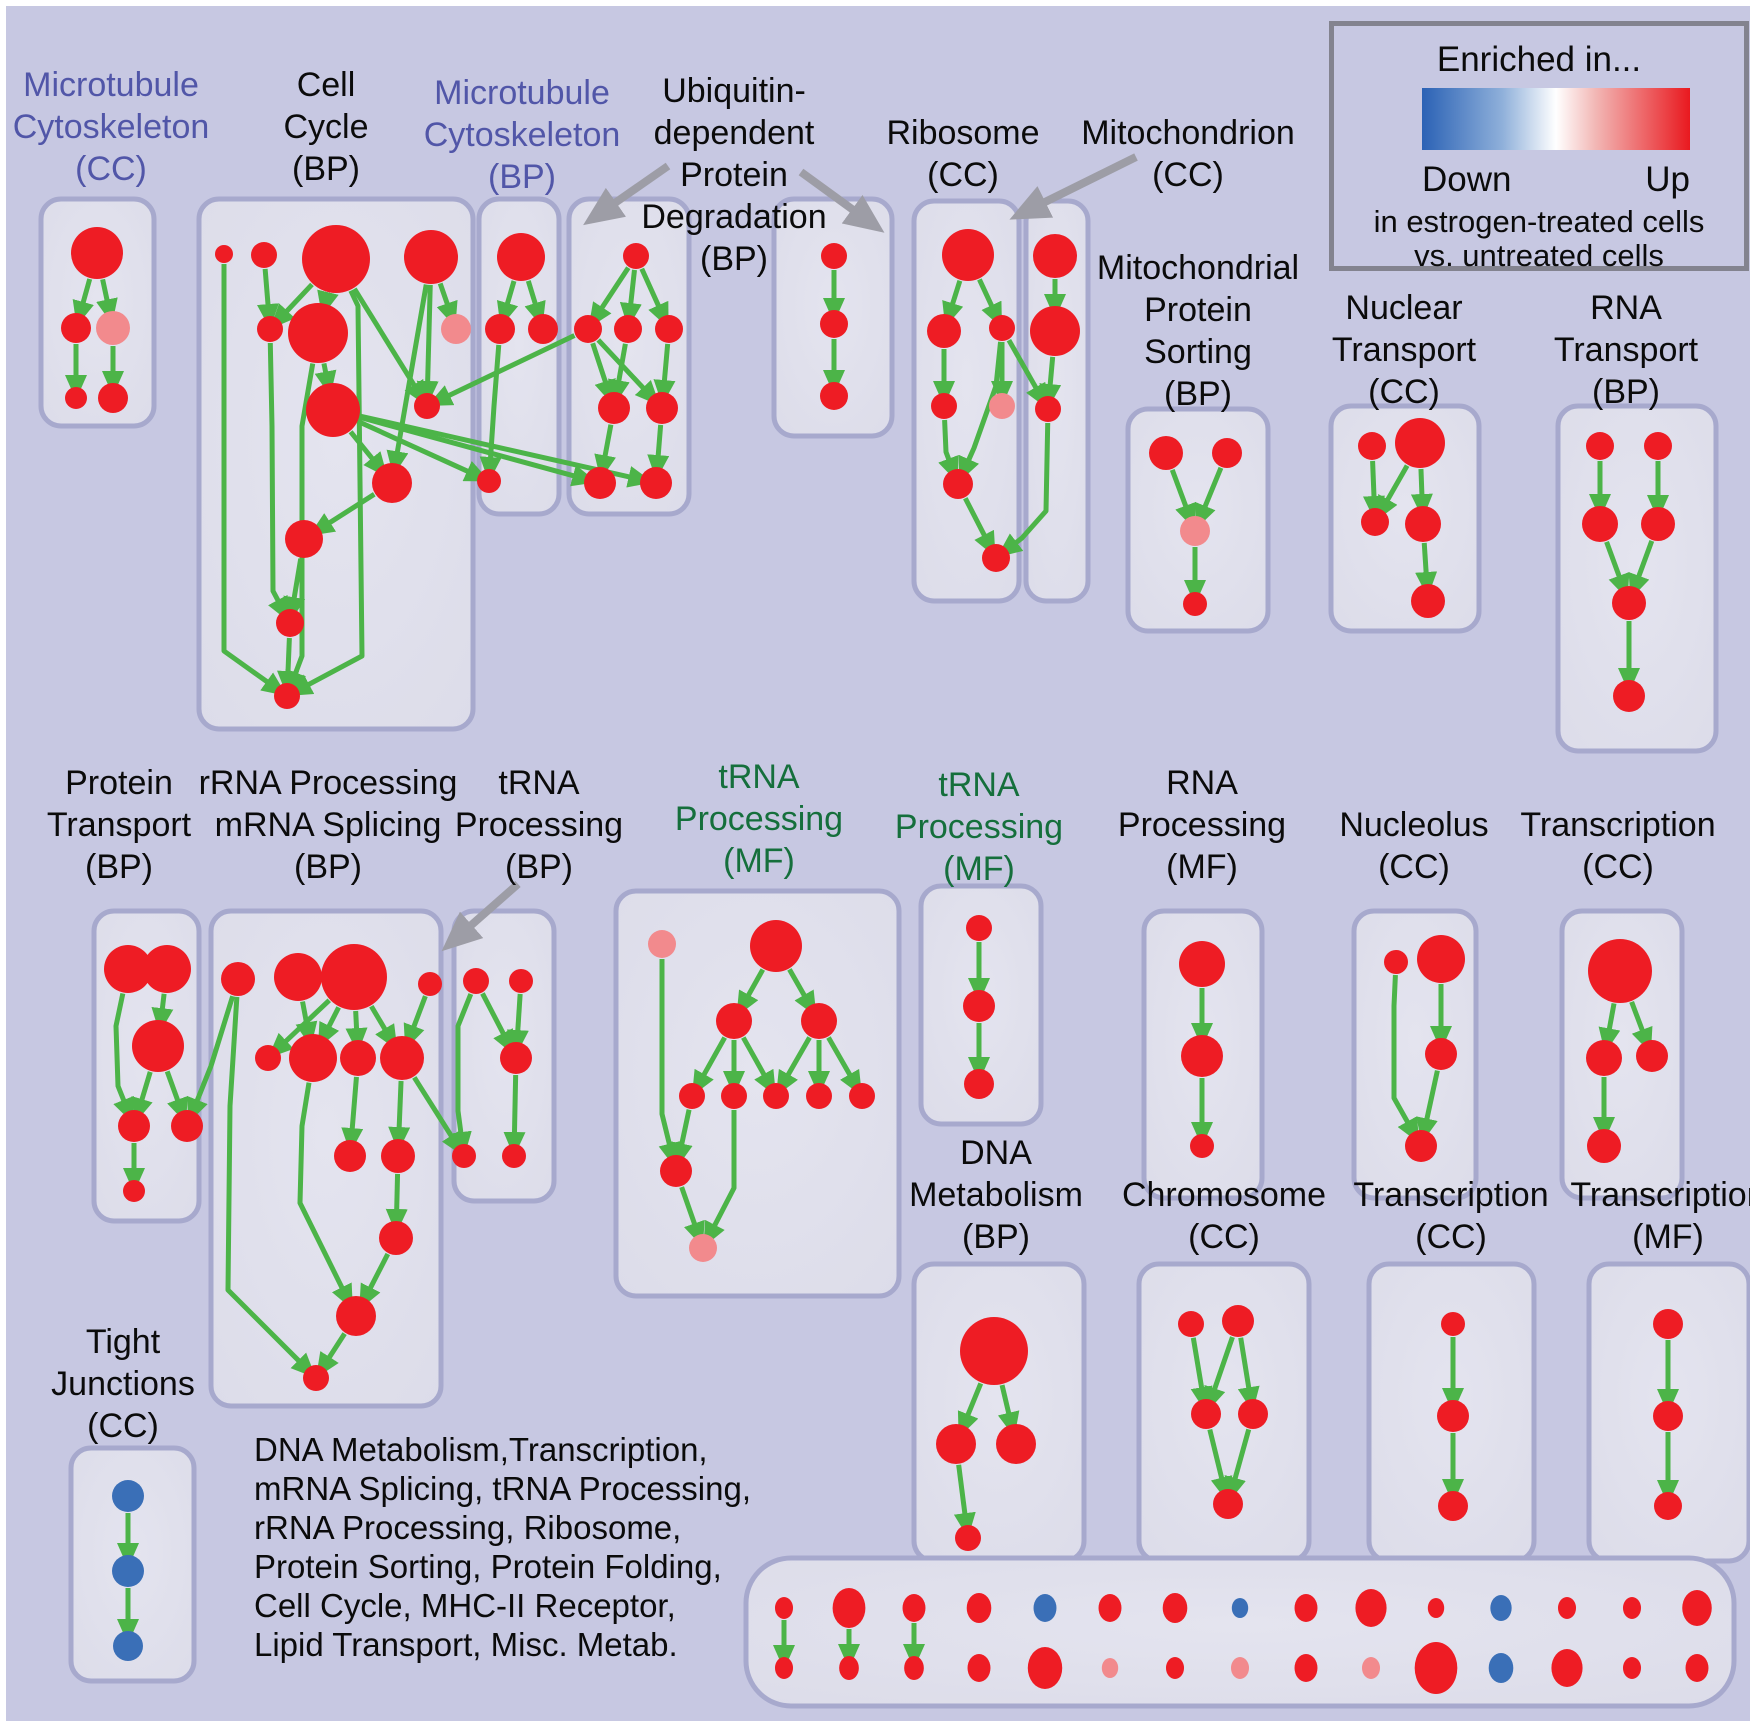  What do you see at coordinates (354, 977) in the screenshot?
I see `node-r3-red` at bounding box center [354, 977].